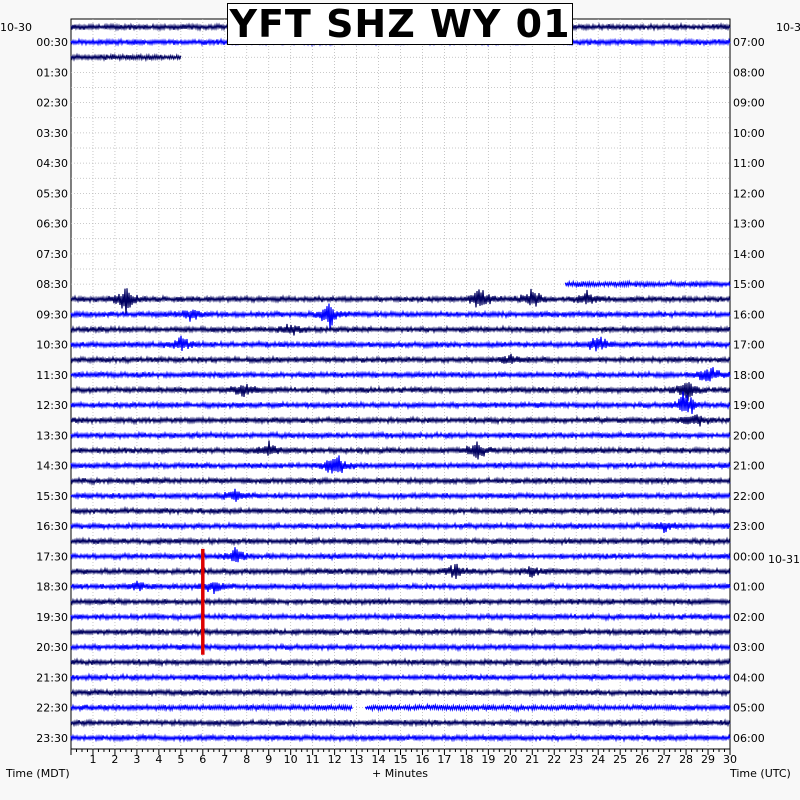 The width and height of the screenshot is (800, 800). Describe the element at coordinates (749, 103) in the screenshot. I see `right-time-label: 09:00` at that location.